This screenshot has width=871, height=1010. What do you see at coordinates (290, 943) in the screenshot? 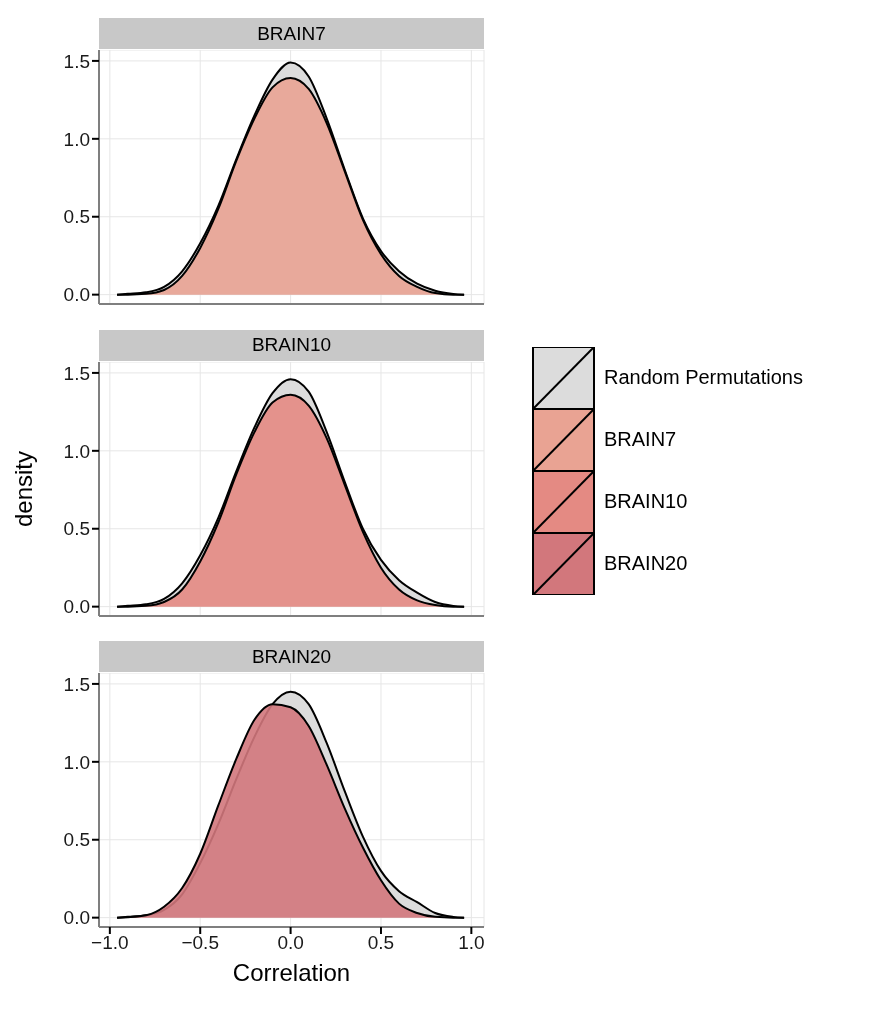
I see `x-tick-label: 0.0` at bounding box center [290, 943].